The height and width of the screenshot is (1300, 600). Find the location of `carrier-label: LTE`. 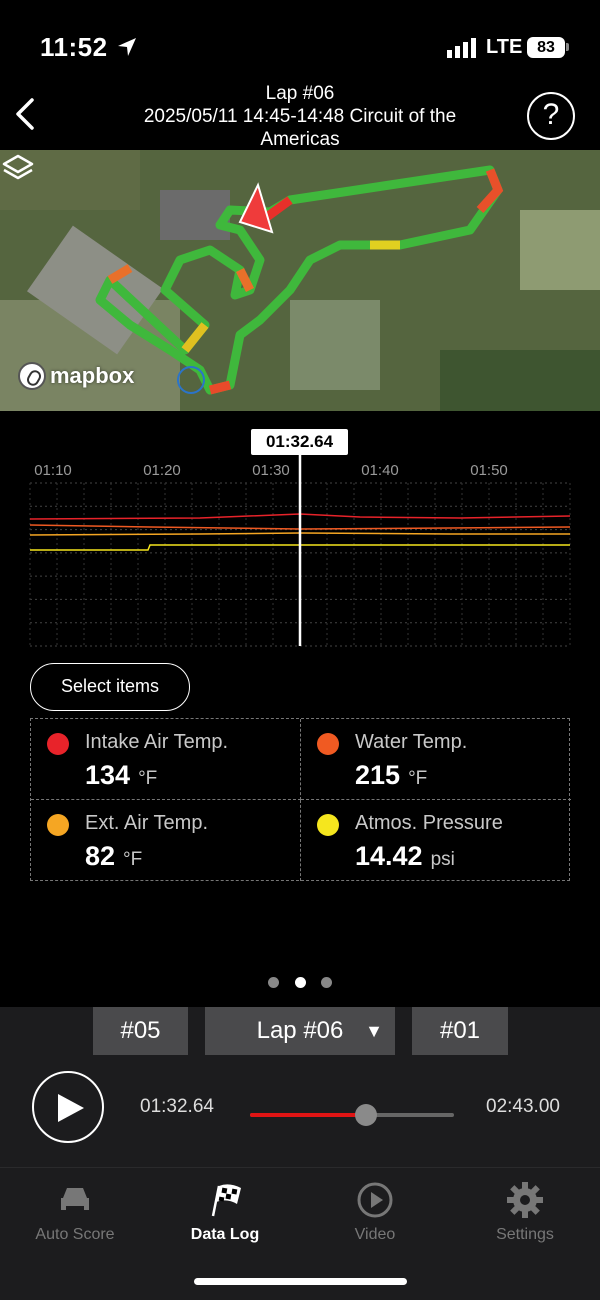

carrier-label: LTE is located at coordinates (504, 47).